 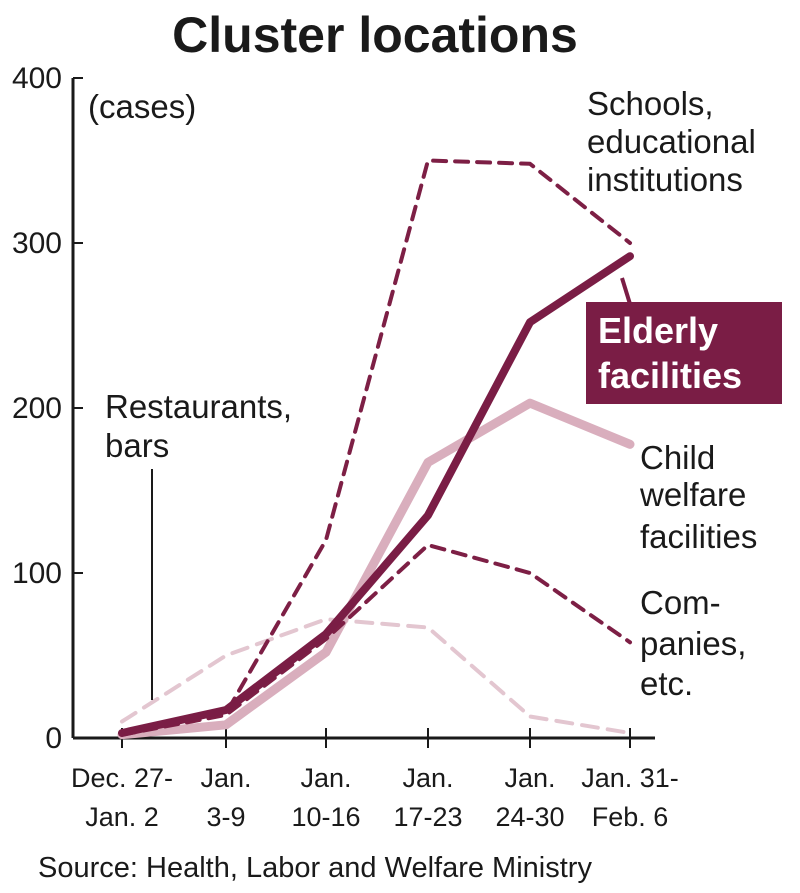 I want to click on label-elderly-box, so click(x=684, y=353).